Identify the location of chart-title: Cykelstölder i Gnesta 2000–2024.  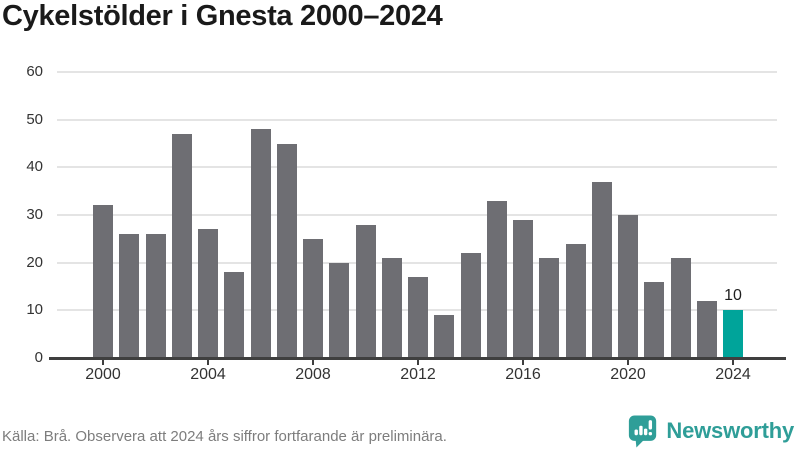
(222, 16).